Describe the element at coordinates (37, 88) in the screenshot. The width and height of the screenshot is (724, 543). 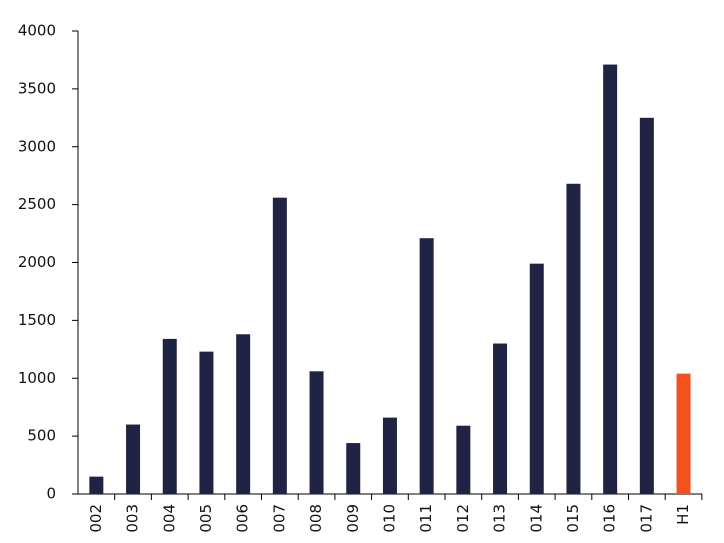
I see `y-tick-label: 3500` at that location.